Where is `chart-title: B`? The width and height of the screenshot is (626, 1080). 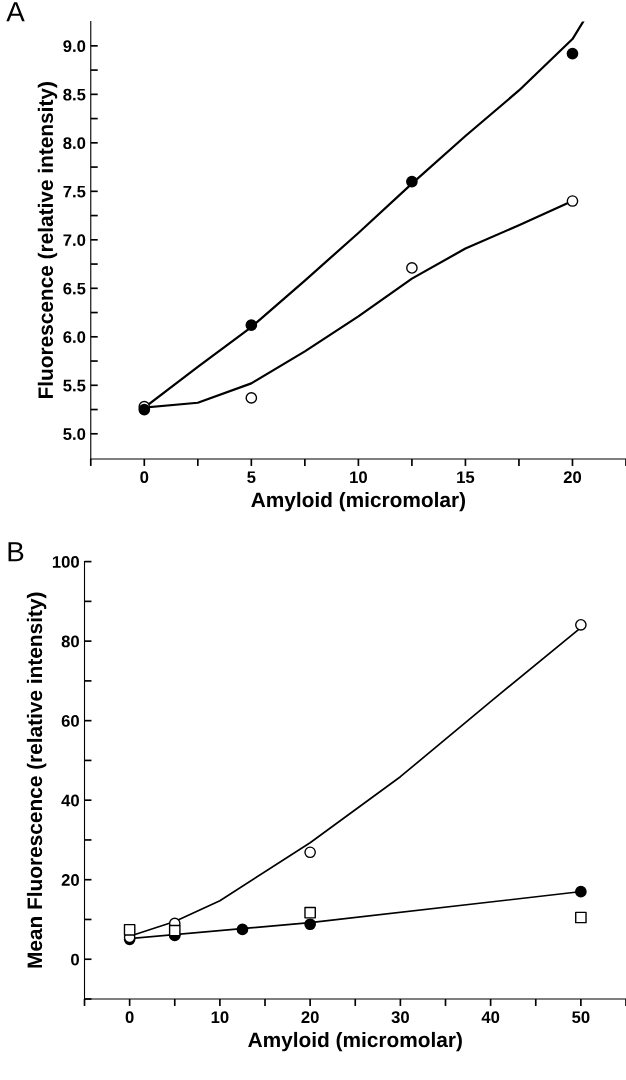 chart-title: B is located at coordinates (16, 552).